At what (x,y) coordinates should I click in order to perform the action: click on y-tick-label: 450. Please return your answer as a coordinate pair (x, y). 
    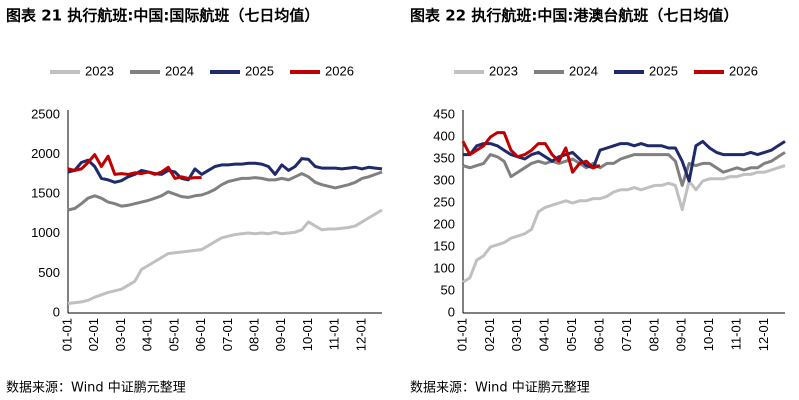
    Looking at the image, I should click on (444, 113).